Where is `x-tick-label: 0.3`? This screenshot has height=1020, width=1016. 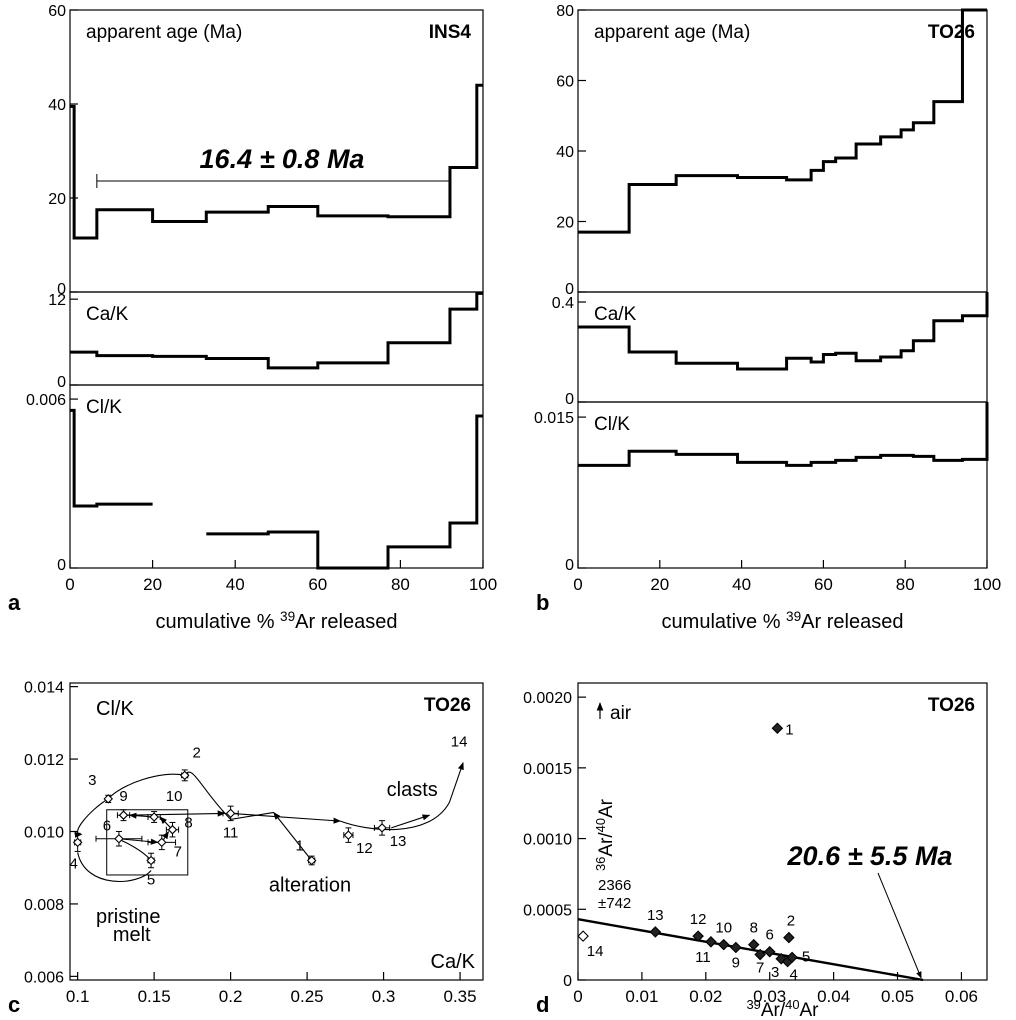
x-tick-label: 0.3 is located at coordinates (384, 996).